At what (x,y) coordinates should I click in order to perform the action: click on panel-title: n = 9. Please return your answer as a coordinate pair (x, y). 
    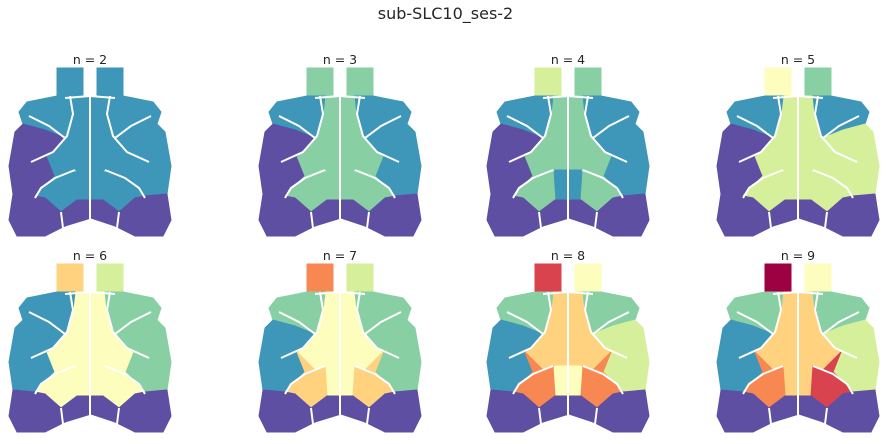
    Looking at the image, I should click on (798, 255).